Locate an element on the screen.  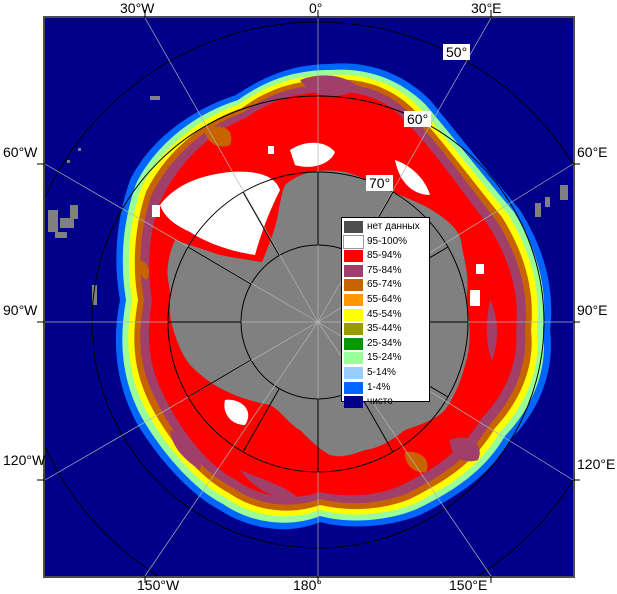
legend-label: 45-54% is located at coordinates (384, 314).